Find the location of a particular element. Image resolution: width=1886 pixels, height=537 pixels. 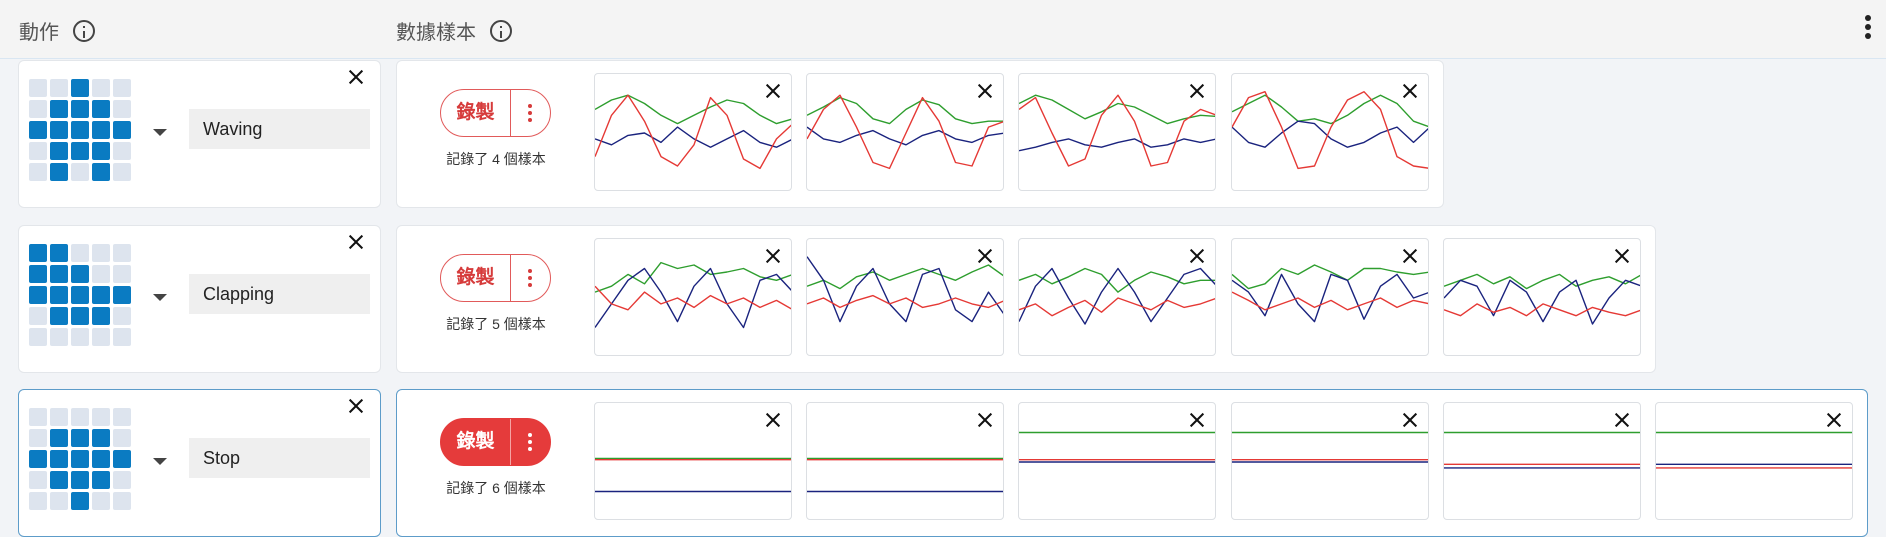

record-label: 錄製 is located at coordinates (476, 278).